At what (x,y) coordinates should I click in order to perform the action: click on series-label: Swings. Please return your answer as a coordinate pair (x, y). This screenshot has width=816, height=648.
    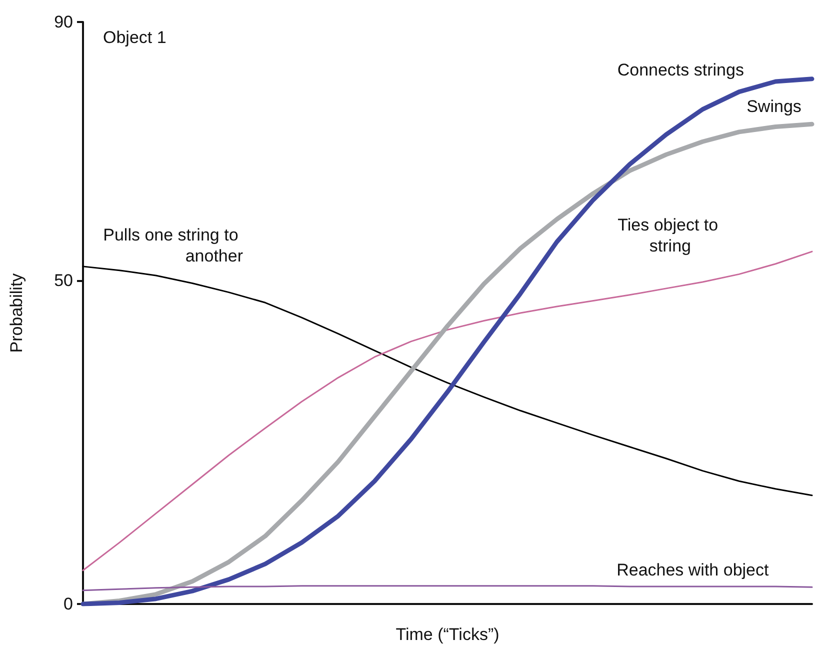
    Looking at the image, I should click on (774, 106).